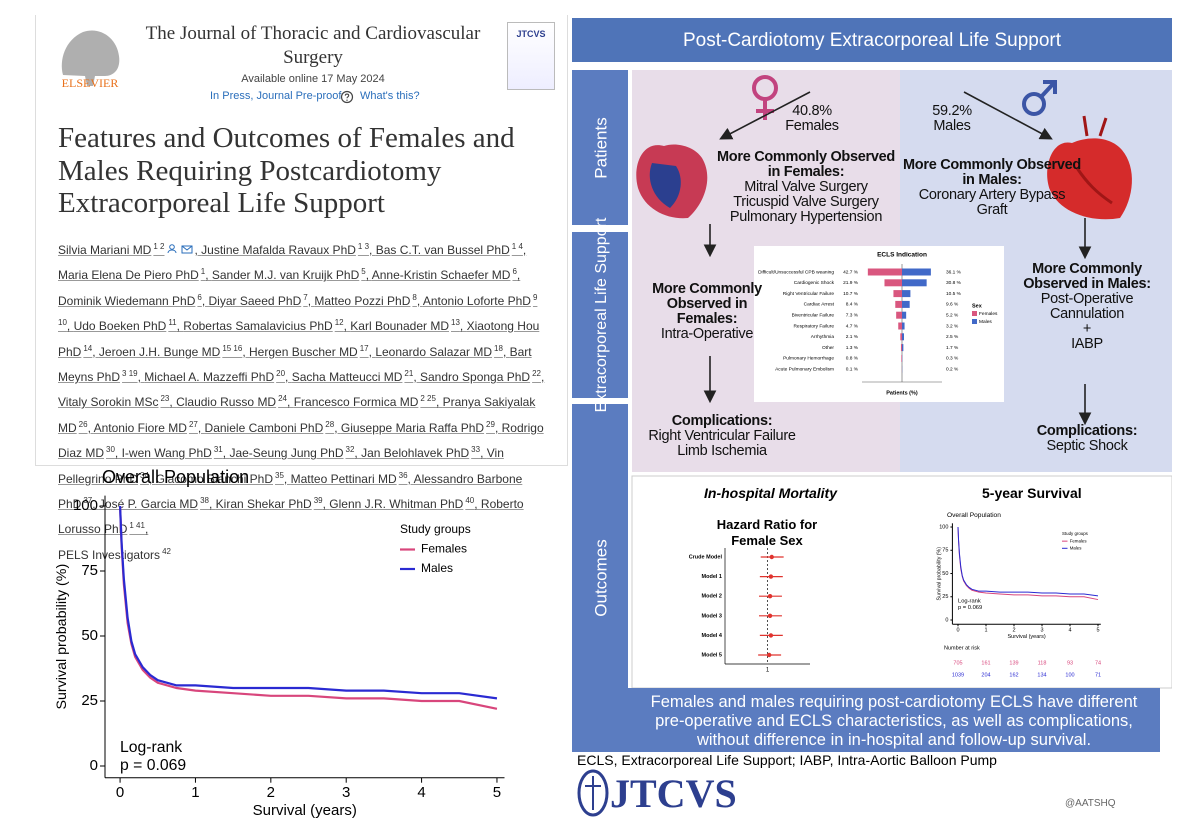  Describe the element at coordinates (482, 376) in the screenshot. I see `author: Sandro Sponga PhD 22` at that location.